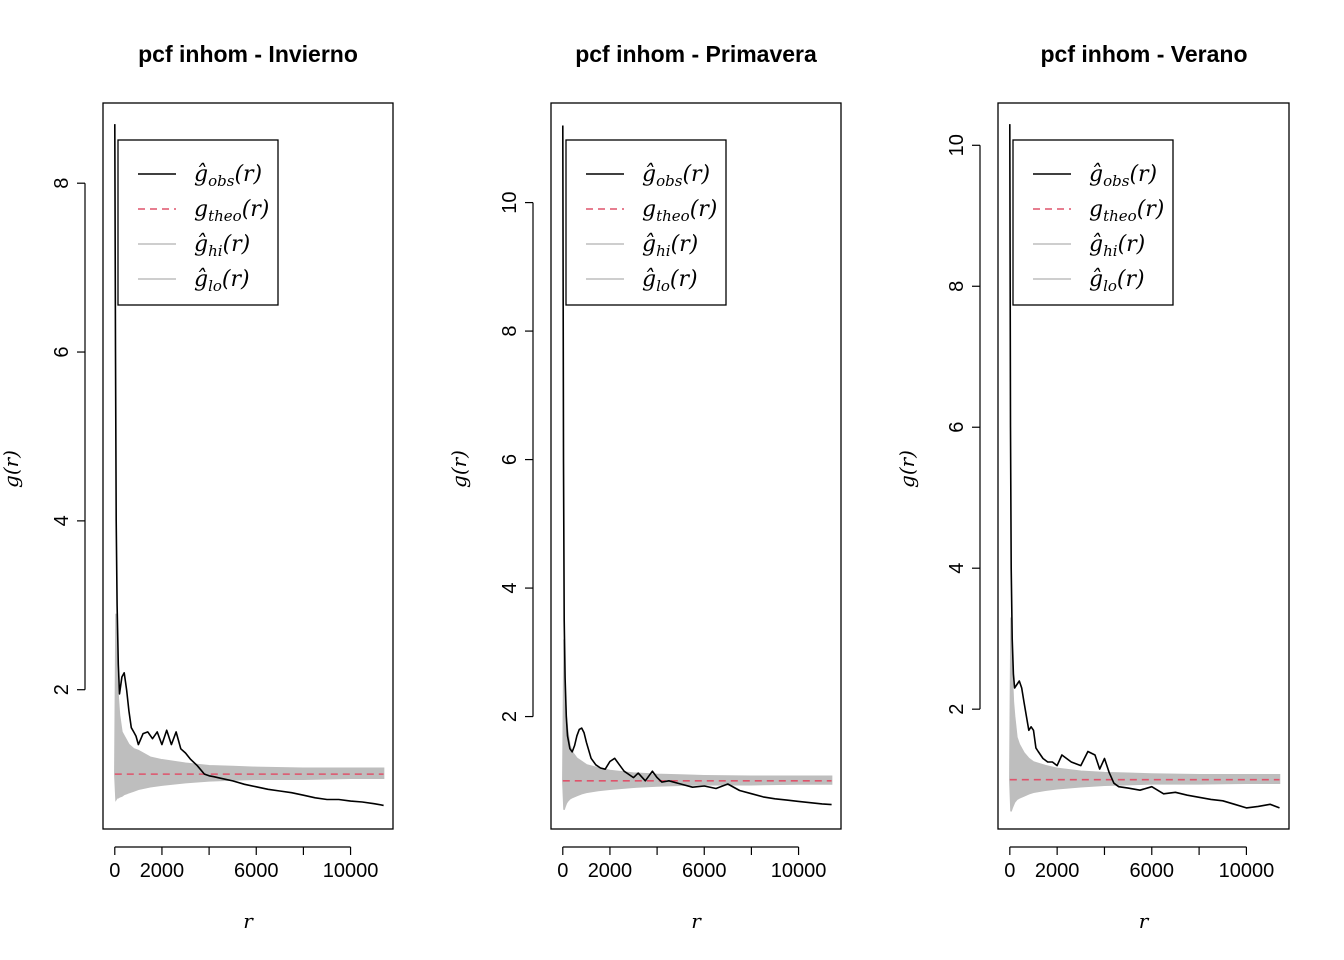 The width and height of the screenshot is (1344, 960). I want to click on chart-title: pcf inhom - Primavera, so click(696, 54).